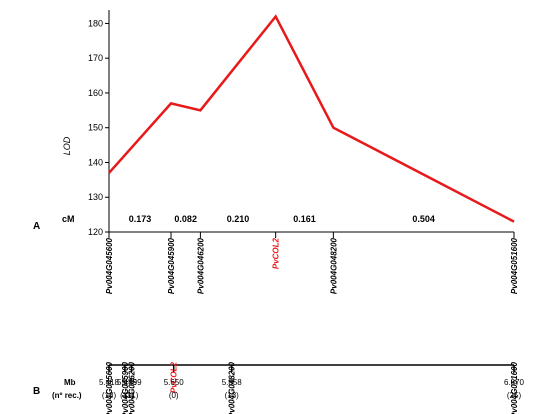 This screenshot has height=414, width=554. Describe the element at coordinates (174, 382) in the screenshot. I see `mb-position-label: 5.650` at that location.